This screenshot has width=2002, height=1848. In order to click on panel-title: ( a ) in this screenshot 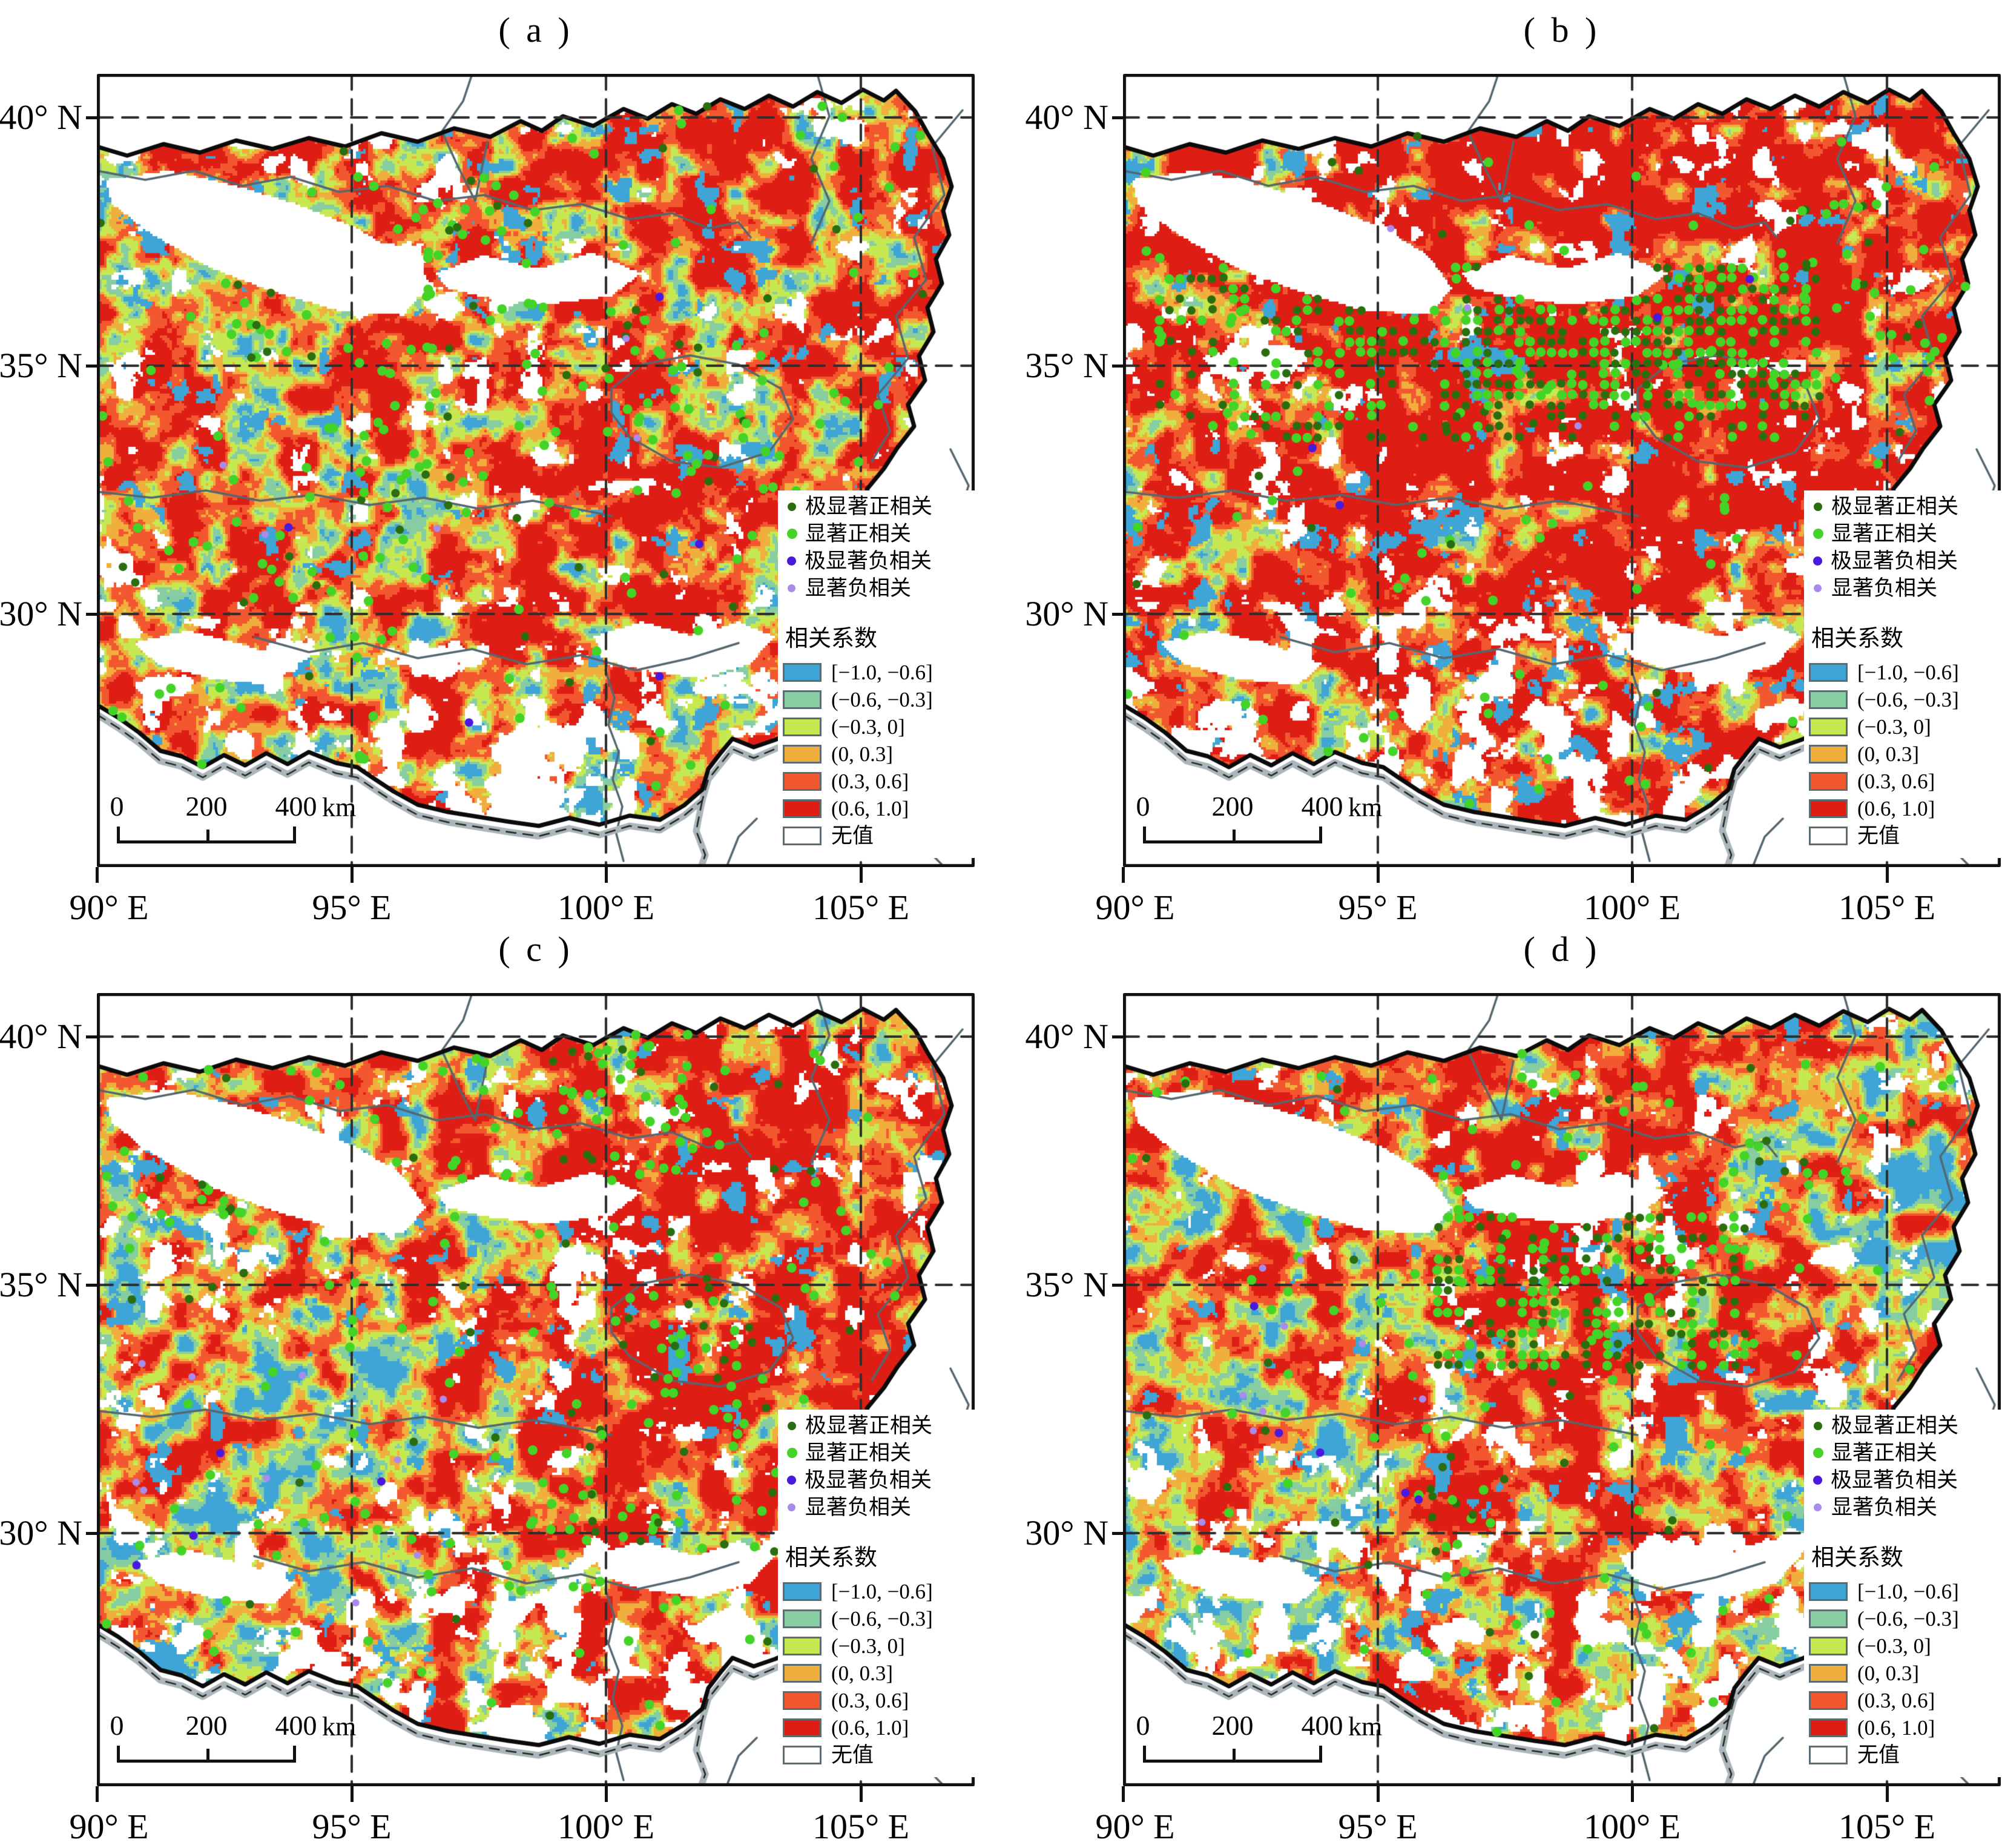, I will do `click(535, 30)`.